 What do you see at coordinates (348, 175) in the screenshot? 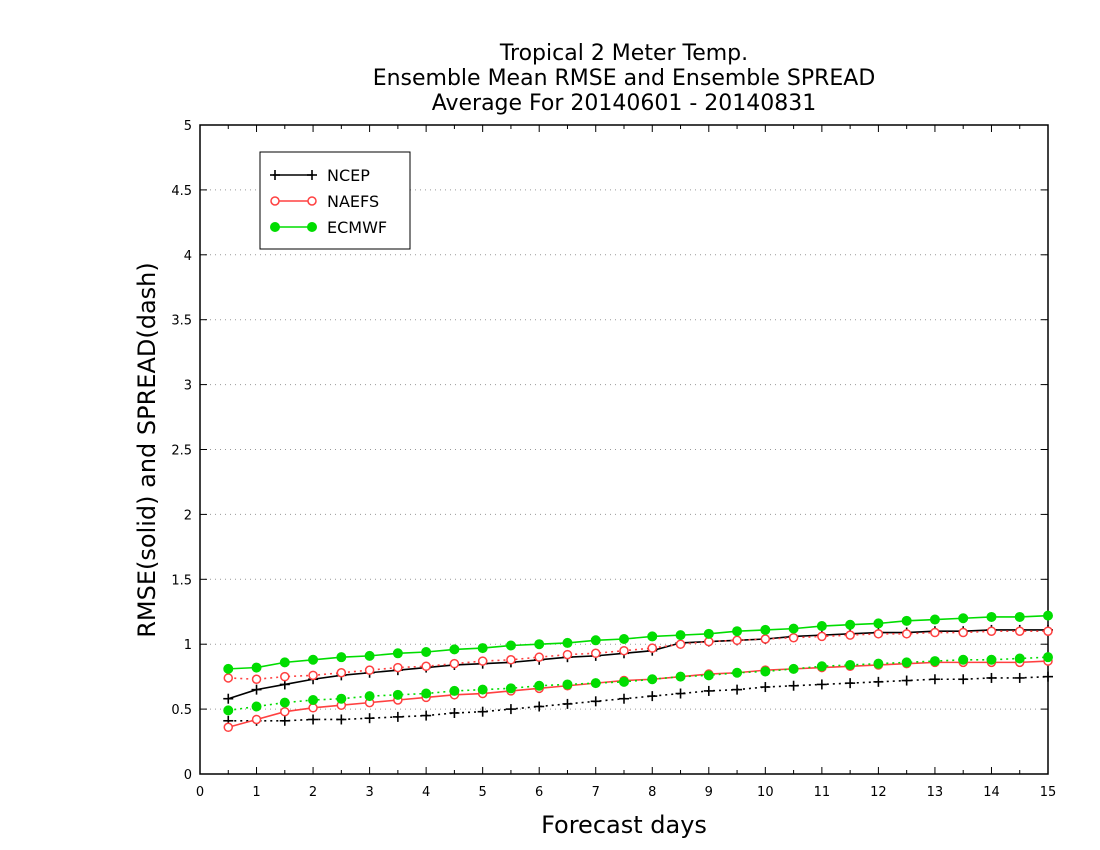
I see `legend-label: NCEP` at bounding box center [348, 175].